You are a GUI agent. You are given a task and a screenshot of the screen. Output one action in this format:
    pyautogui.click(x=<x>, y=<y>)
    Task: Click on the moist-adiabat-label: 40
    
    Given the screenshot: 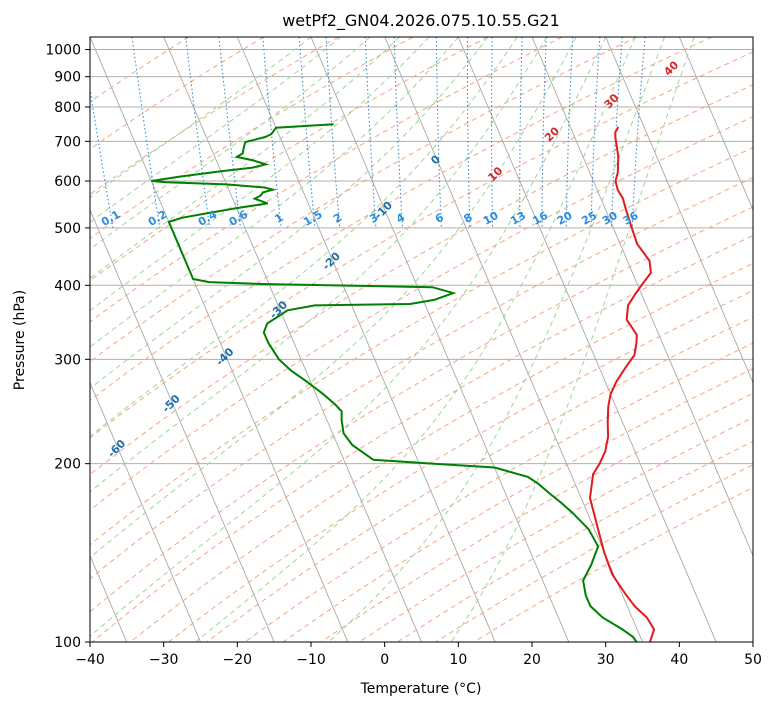 What is the action you would take?
    pyautogui.click(x=671, y=68)
    